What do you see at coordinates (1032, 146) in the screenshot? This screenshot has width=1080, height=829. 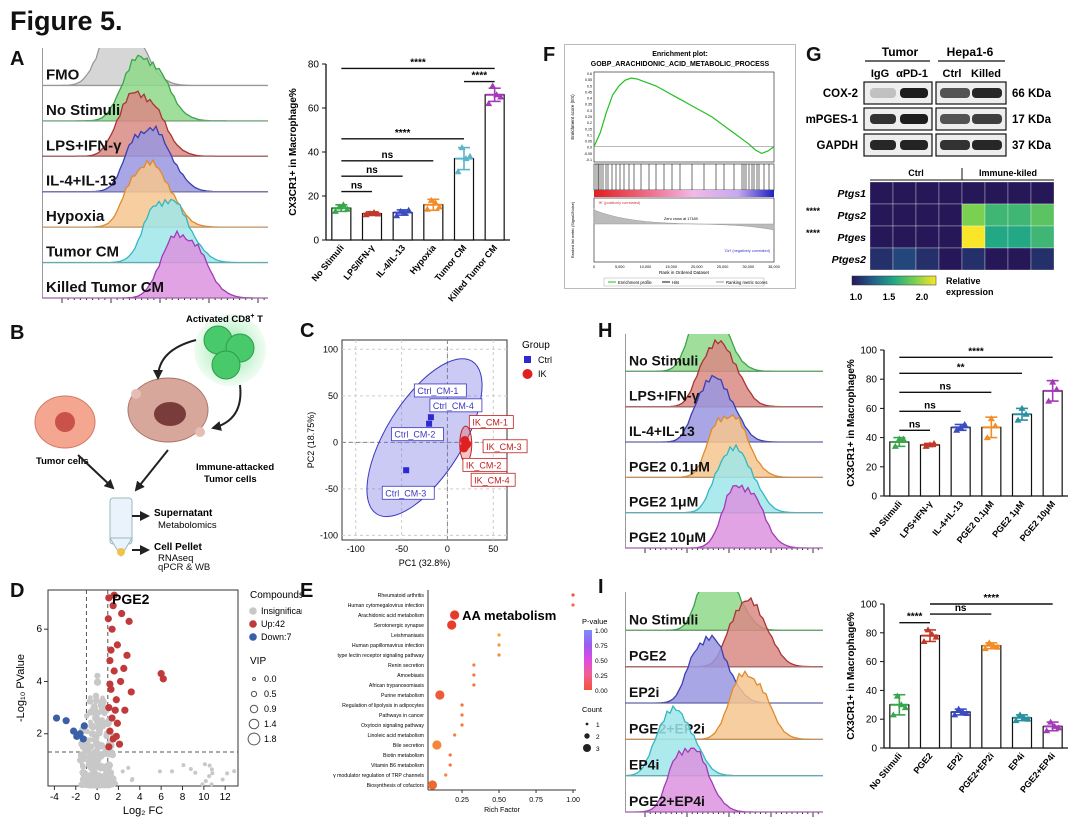 I see `size-label: 37 KDa` at bounding box center [1032, 146].